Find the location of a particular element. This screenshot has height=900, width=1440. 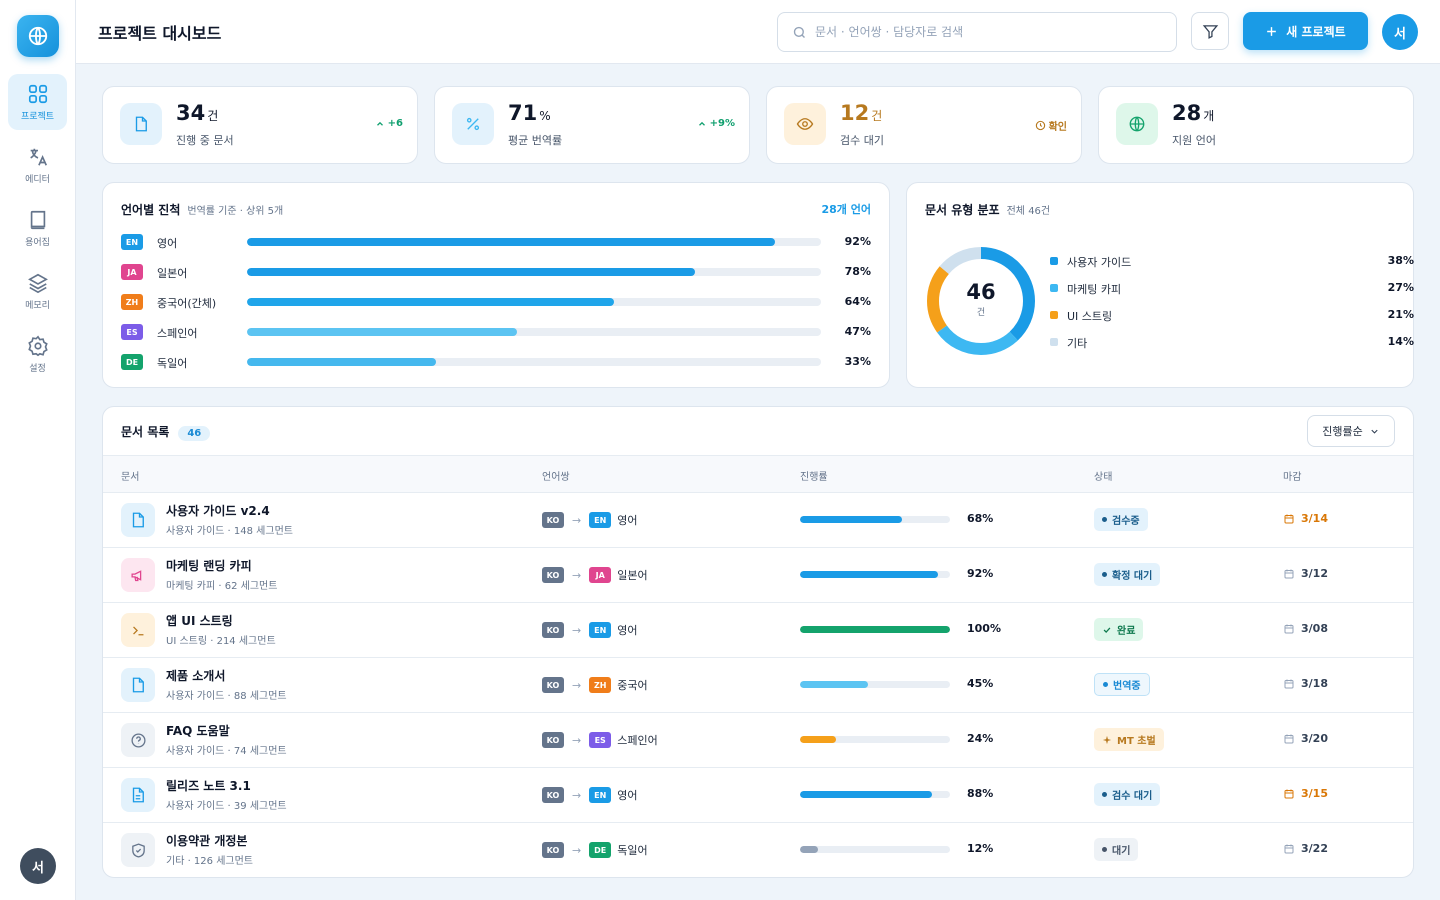

stat-delta: +9% is located at coordinates (716, 123).